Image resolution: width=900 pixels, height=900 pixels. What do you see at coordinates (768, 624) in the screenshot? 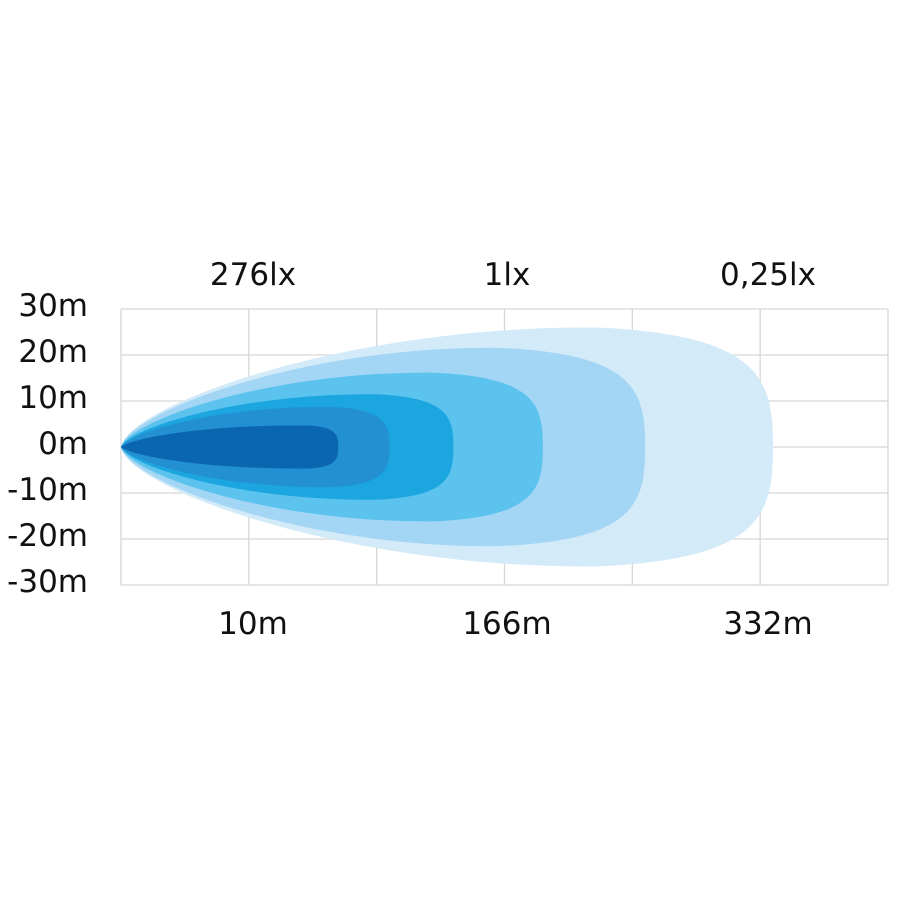
I see `bottom-label-3: 332m` at bounding box center [768, 624].